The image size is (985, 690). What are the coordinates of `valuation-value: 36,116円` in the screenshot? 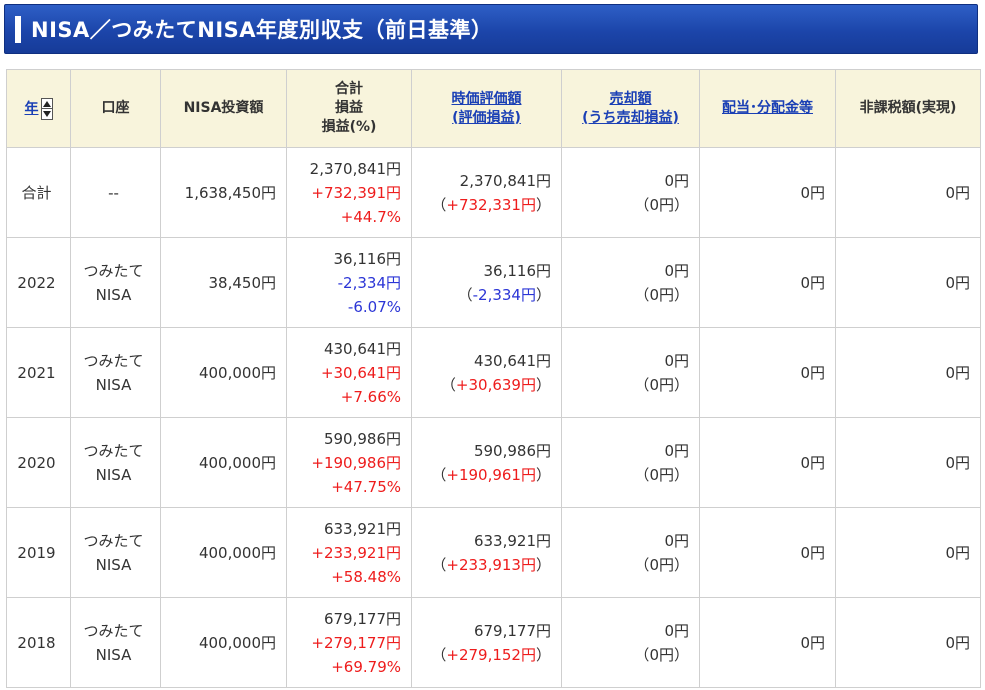 It's located at (517, 270).